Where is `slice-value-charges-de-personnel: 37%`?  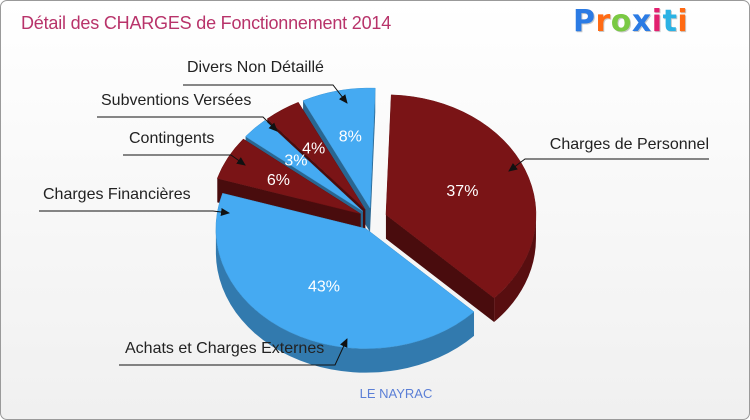
slice-value-charges-de-personnel: 37% is located at coordinates (462, 191).